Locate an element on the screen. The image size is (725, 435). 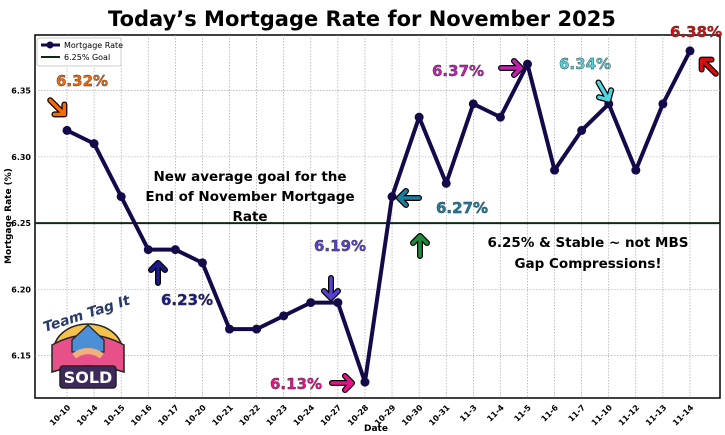
y-tick-label: 6.25 is located at coordinates (21, 223).